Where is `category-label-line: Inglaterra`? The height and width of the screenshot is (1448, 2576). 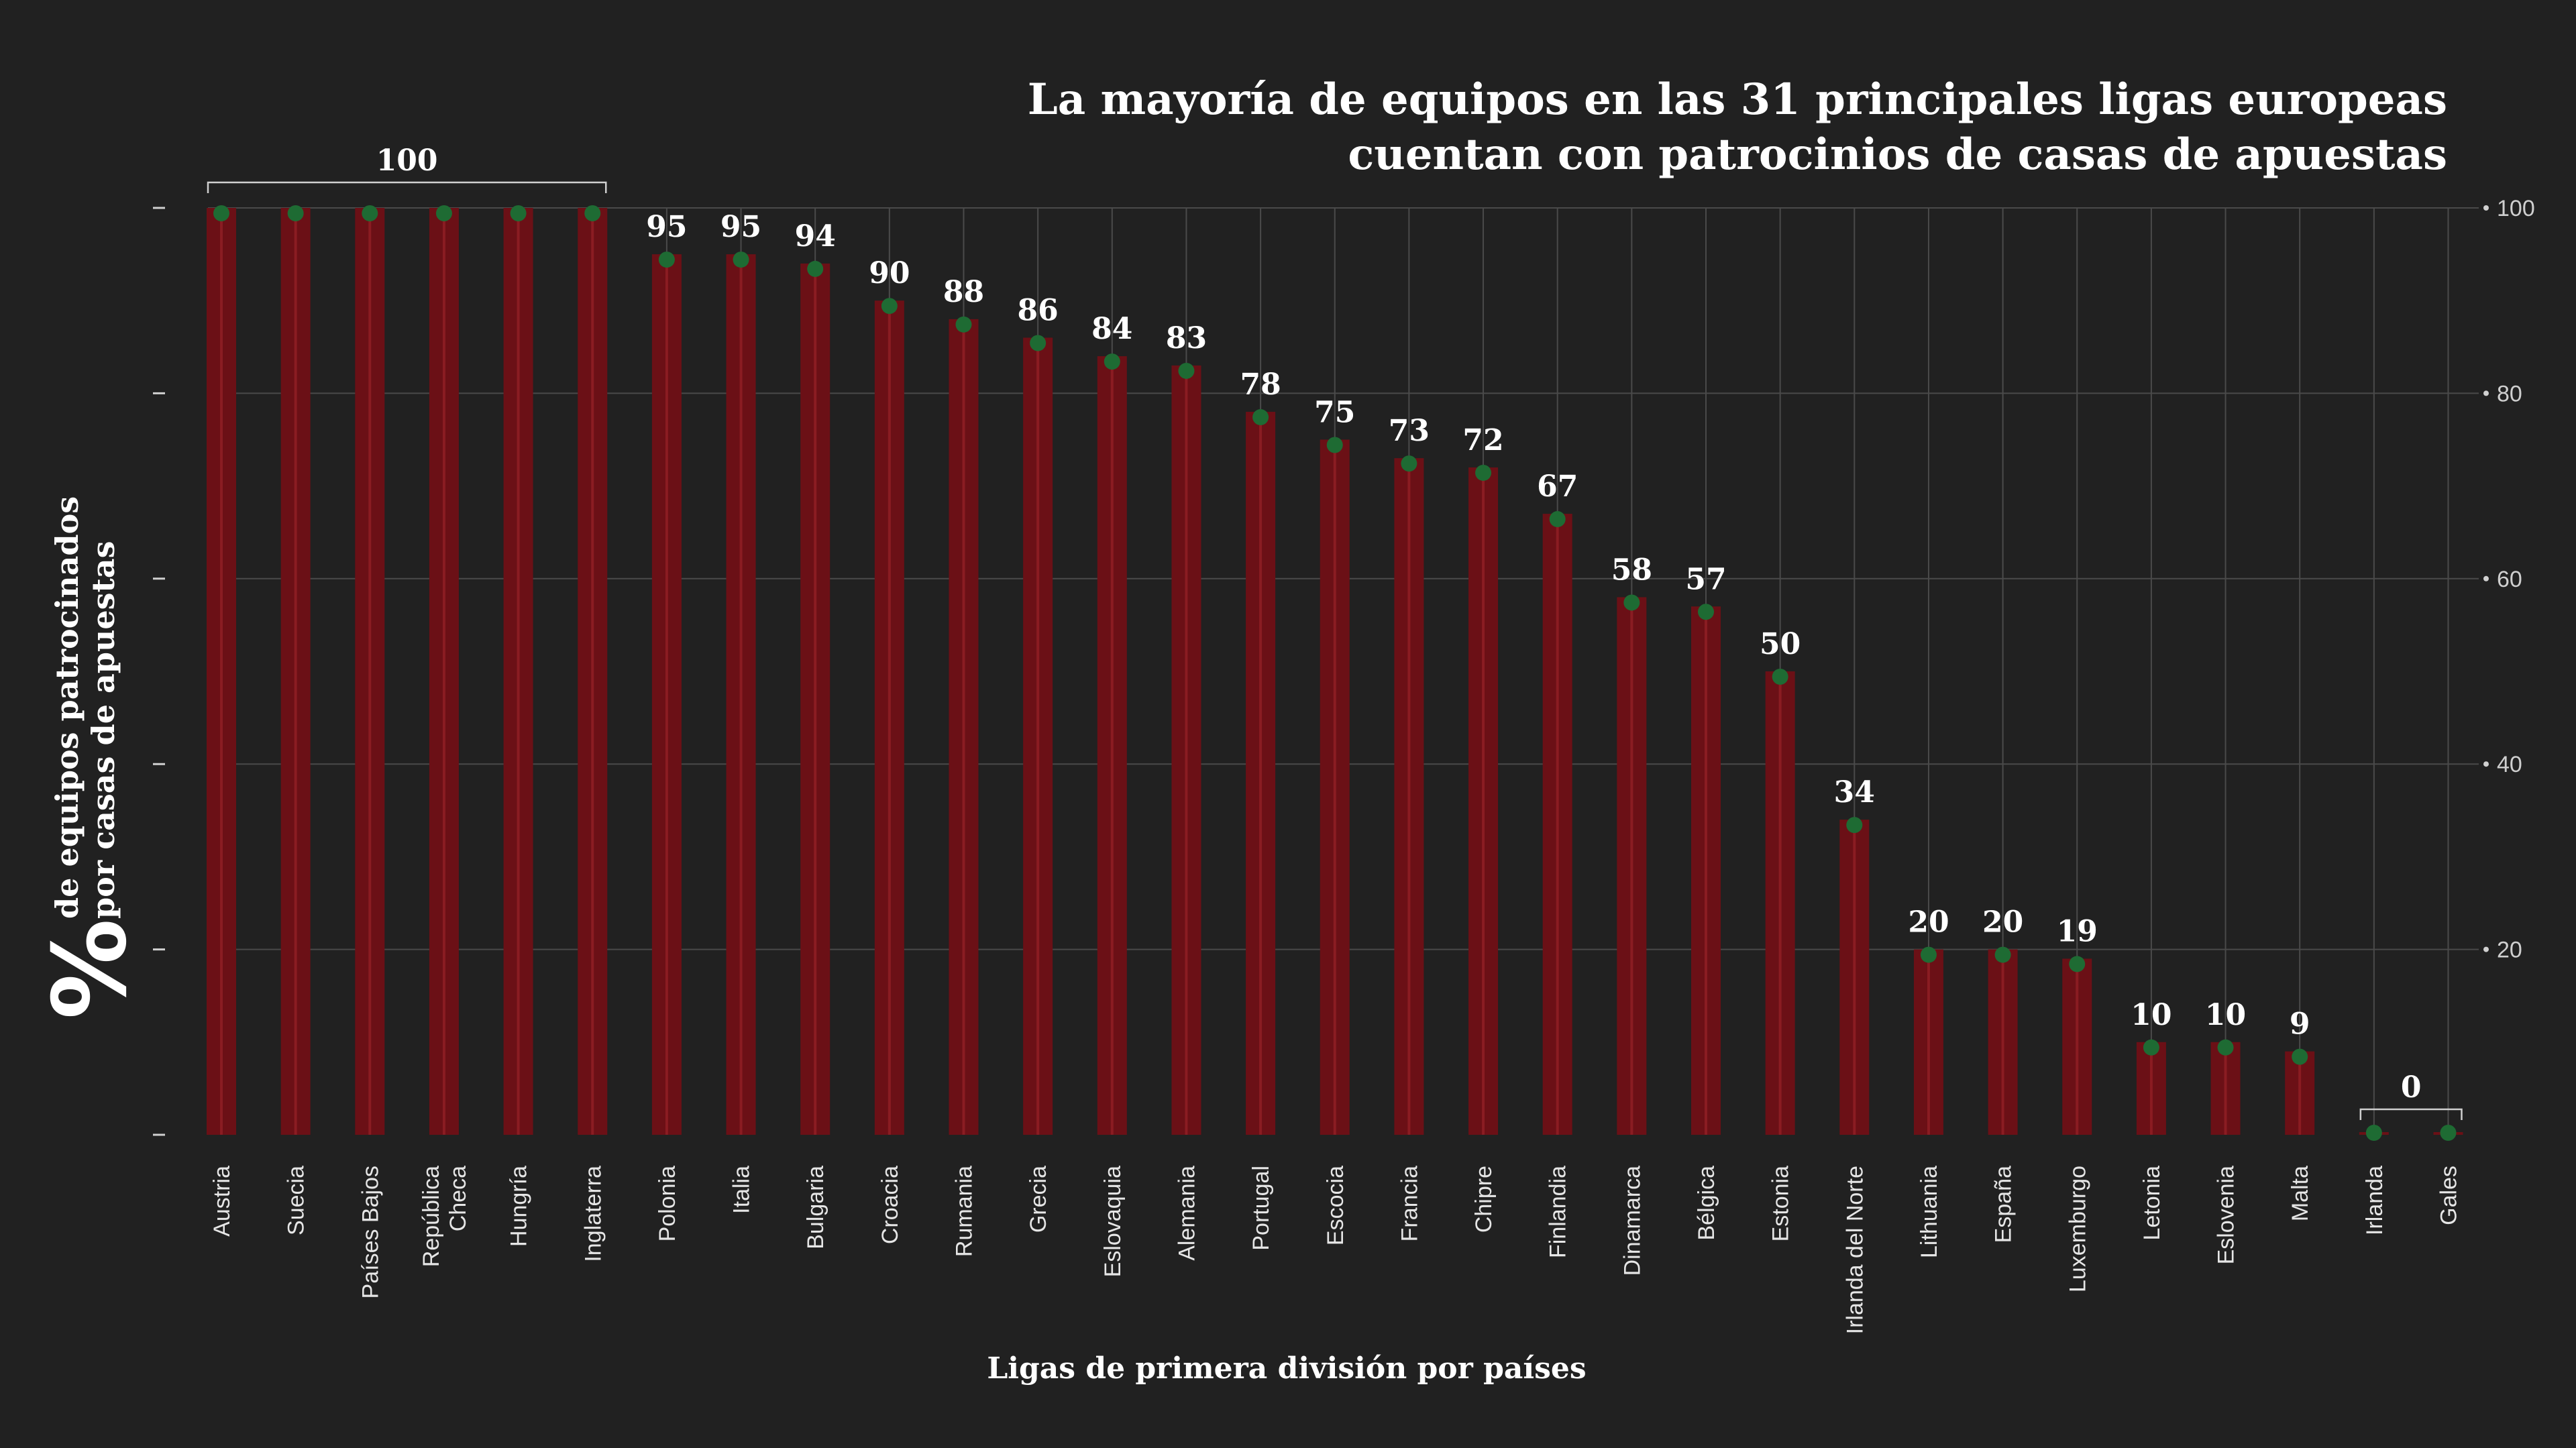 category-label-line: Inglaterra is located at coordinates (593, 1214).